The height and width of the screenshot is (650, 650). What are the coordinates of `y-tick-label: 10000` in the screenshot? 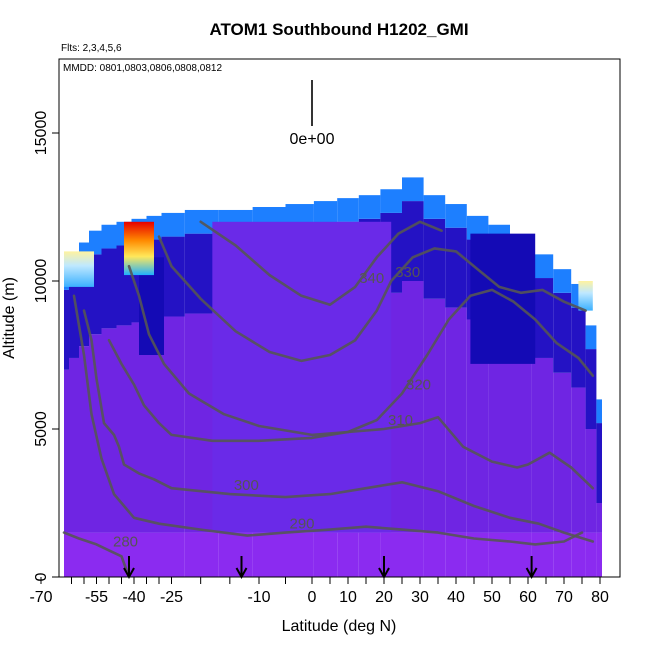 It's located at (41, 281).